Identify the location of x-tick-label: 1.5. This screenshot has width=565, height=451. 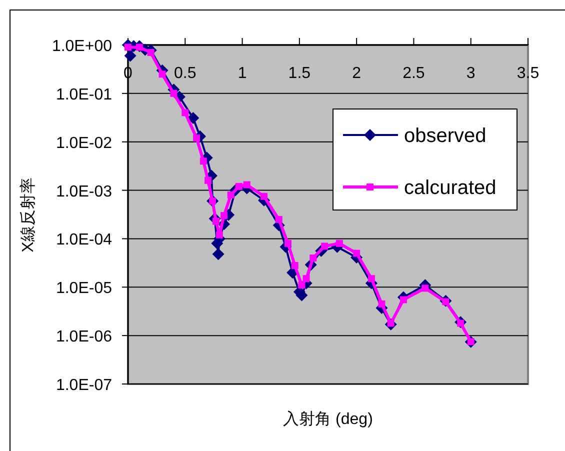
(299, 73).